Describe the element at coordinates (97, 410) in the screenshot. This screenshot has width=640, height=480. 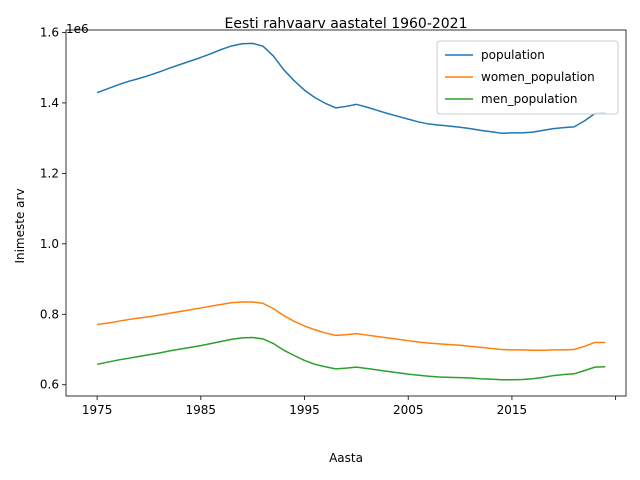
I see `x-tick-label: 1975` at that location.